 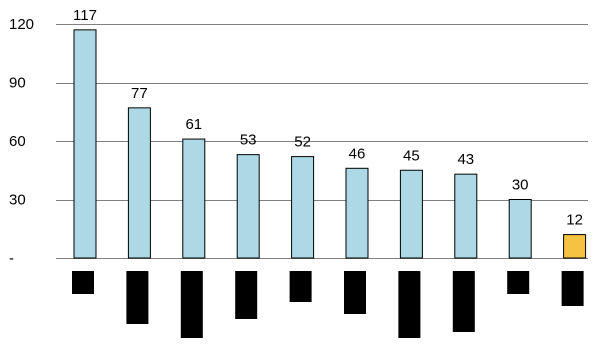 I want to click on data-label: 43, so click(x=465, y=159).